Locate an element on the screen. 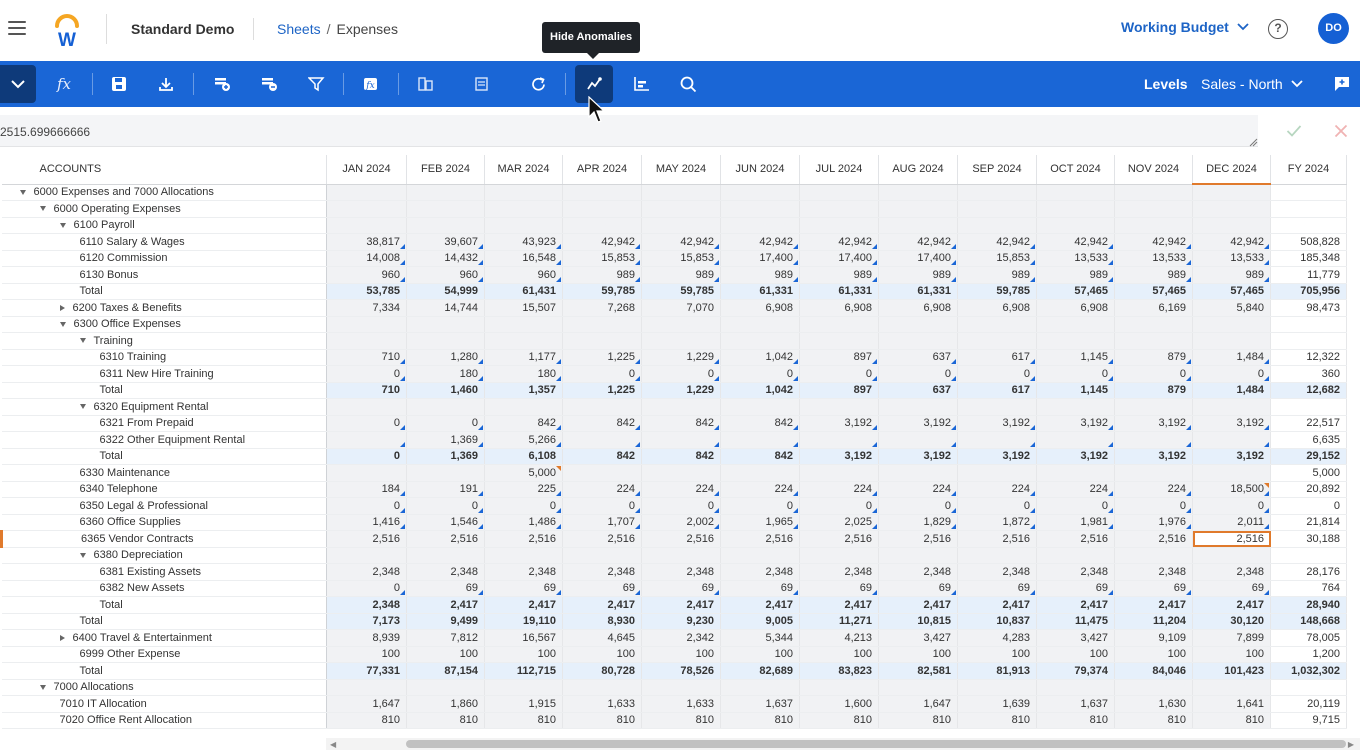  account-label: 6310 Training is located at coordinates (164, 357).